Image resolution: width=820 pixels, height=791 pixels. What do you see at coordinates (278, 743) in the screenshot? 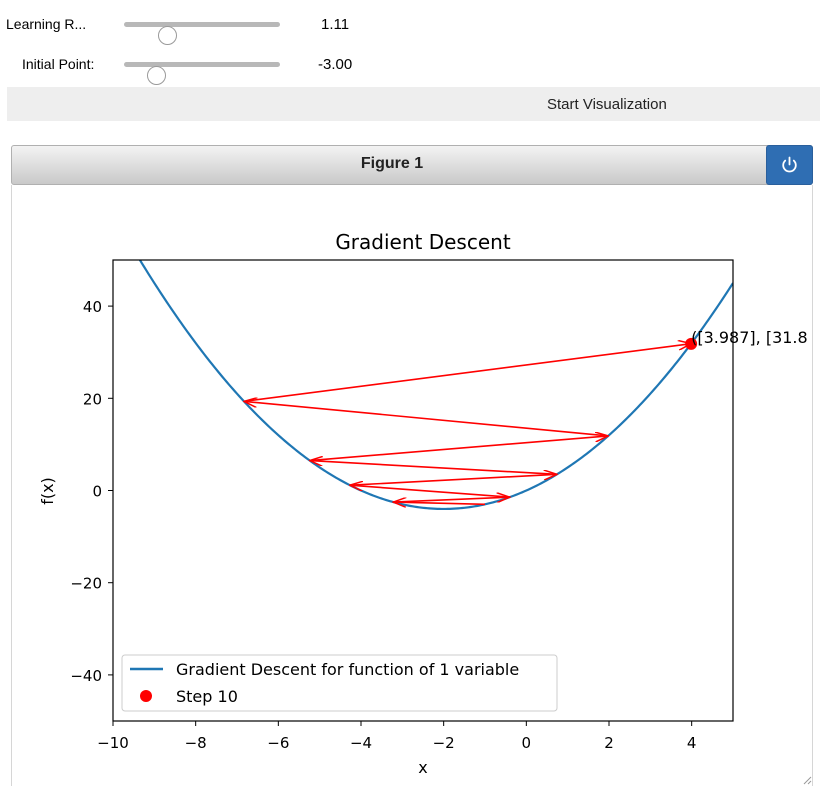
I see `x-tick-label: −6` at bounding box center [278, 743].